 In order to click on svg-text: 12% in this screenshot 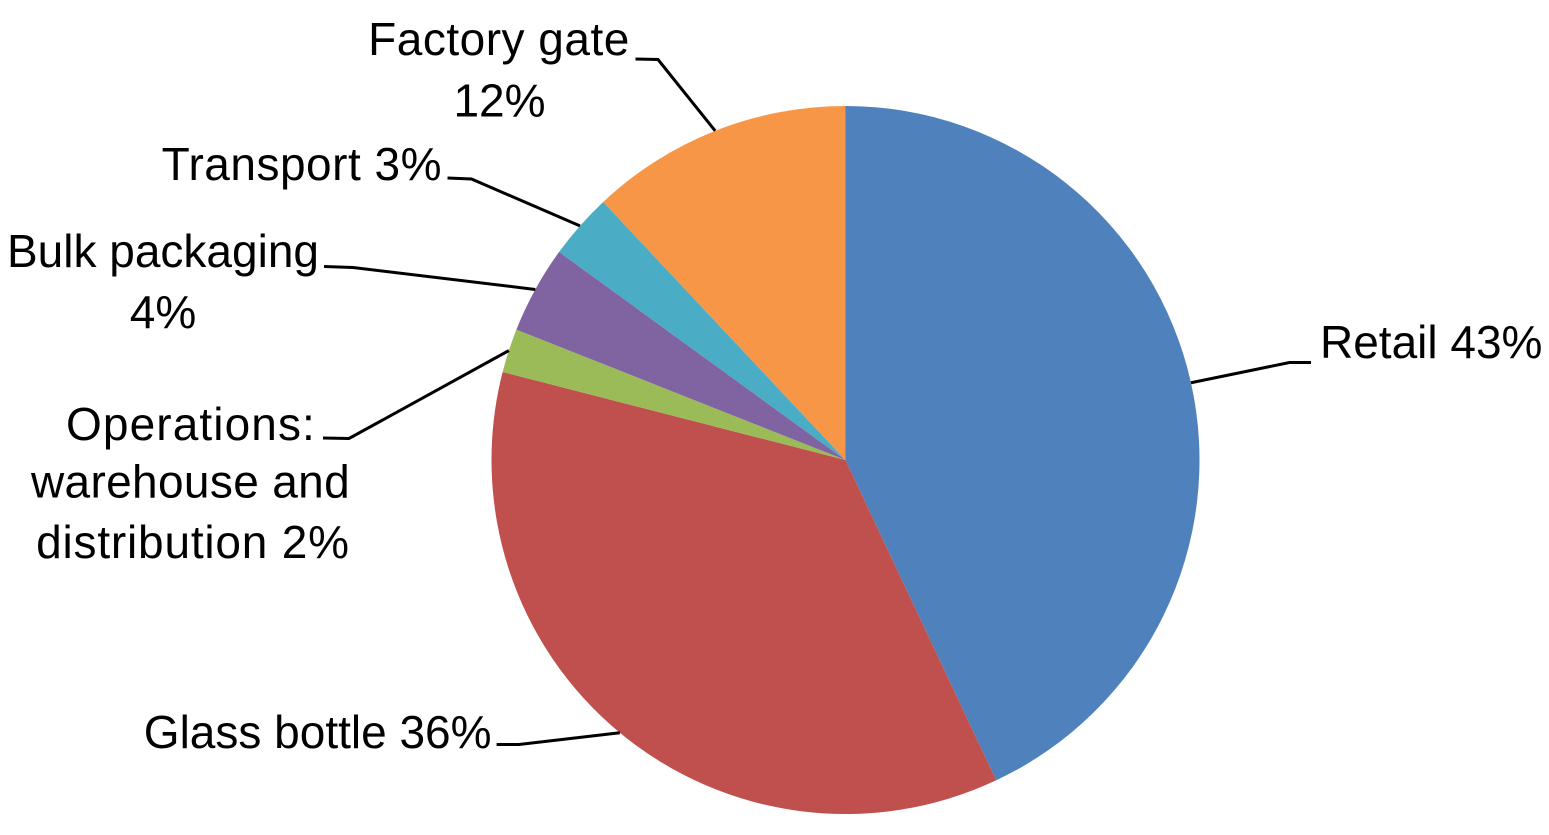, I will do `click(499, 101)`.